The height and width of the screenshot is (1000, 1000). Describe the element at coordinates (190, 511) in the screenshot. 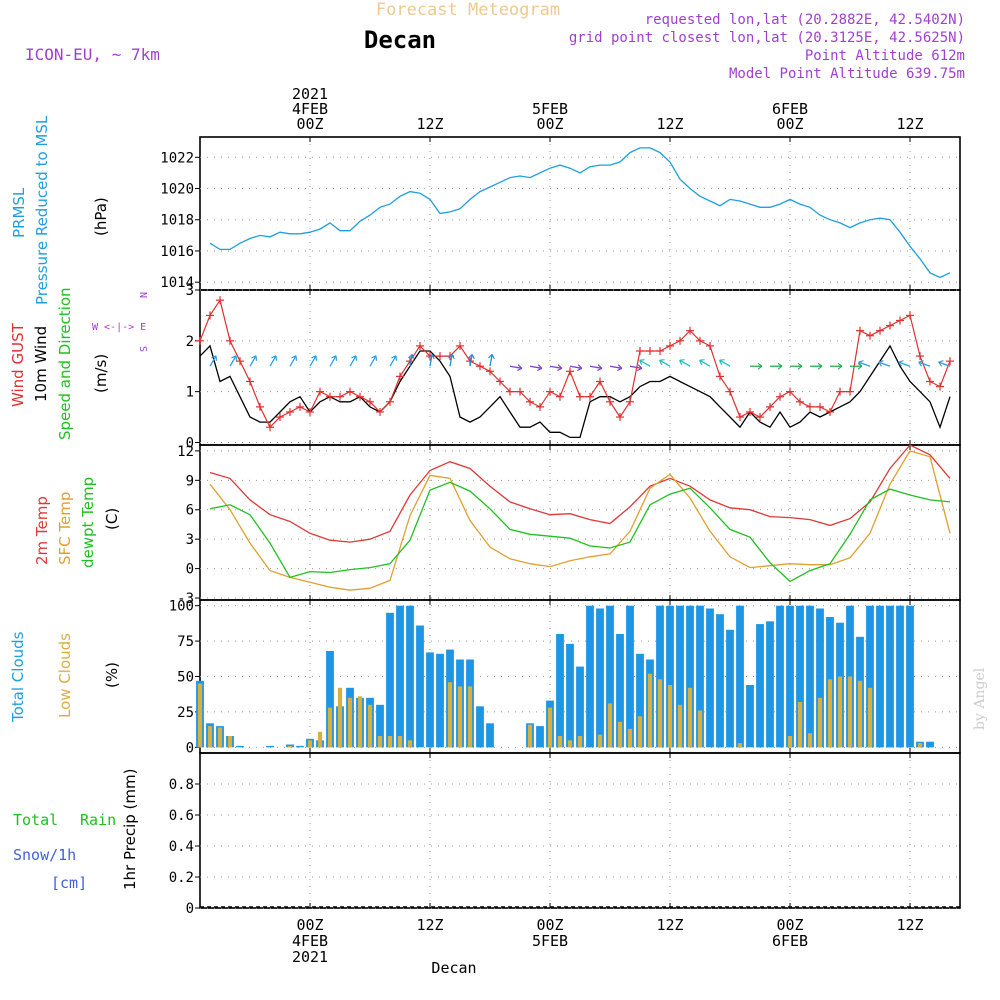

I see `ytick-label: 6` at that location.